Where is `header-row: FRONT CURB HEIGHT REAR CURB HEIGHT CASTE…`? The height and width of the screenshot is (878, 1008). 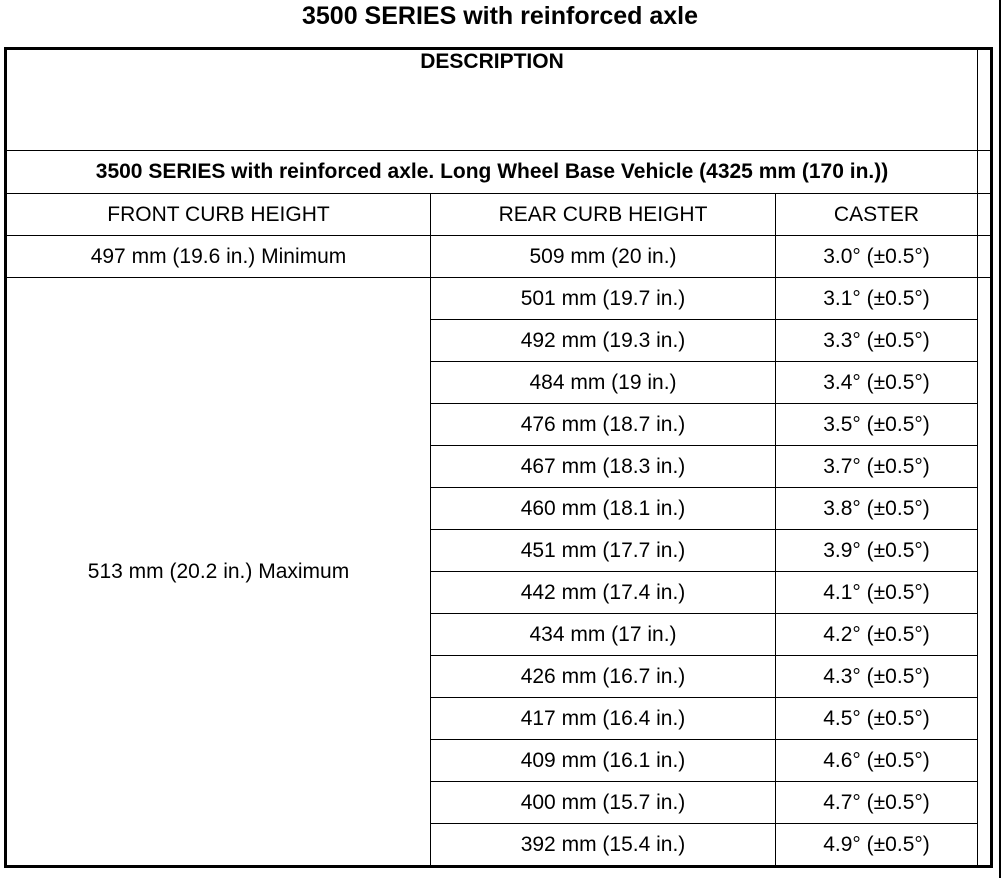 header-row: FRONT CURB HEIGHT REAR CURB HEIGHT CASTE… is located at coordinates (498, 214).